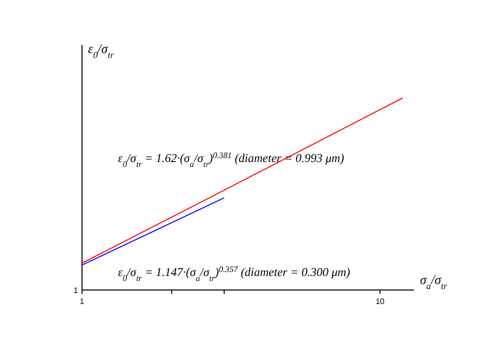  I want to click on text: 1, so click(76, 290).